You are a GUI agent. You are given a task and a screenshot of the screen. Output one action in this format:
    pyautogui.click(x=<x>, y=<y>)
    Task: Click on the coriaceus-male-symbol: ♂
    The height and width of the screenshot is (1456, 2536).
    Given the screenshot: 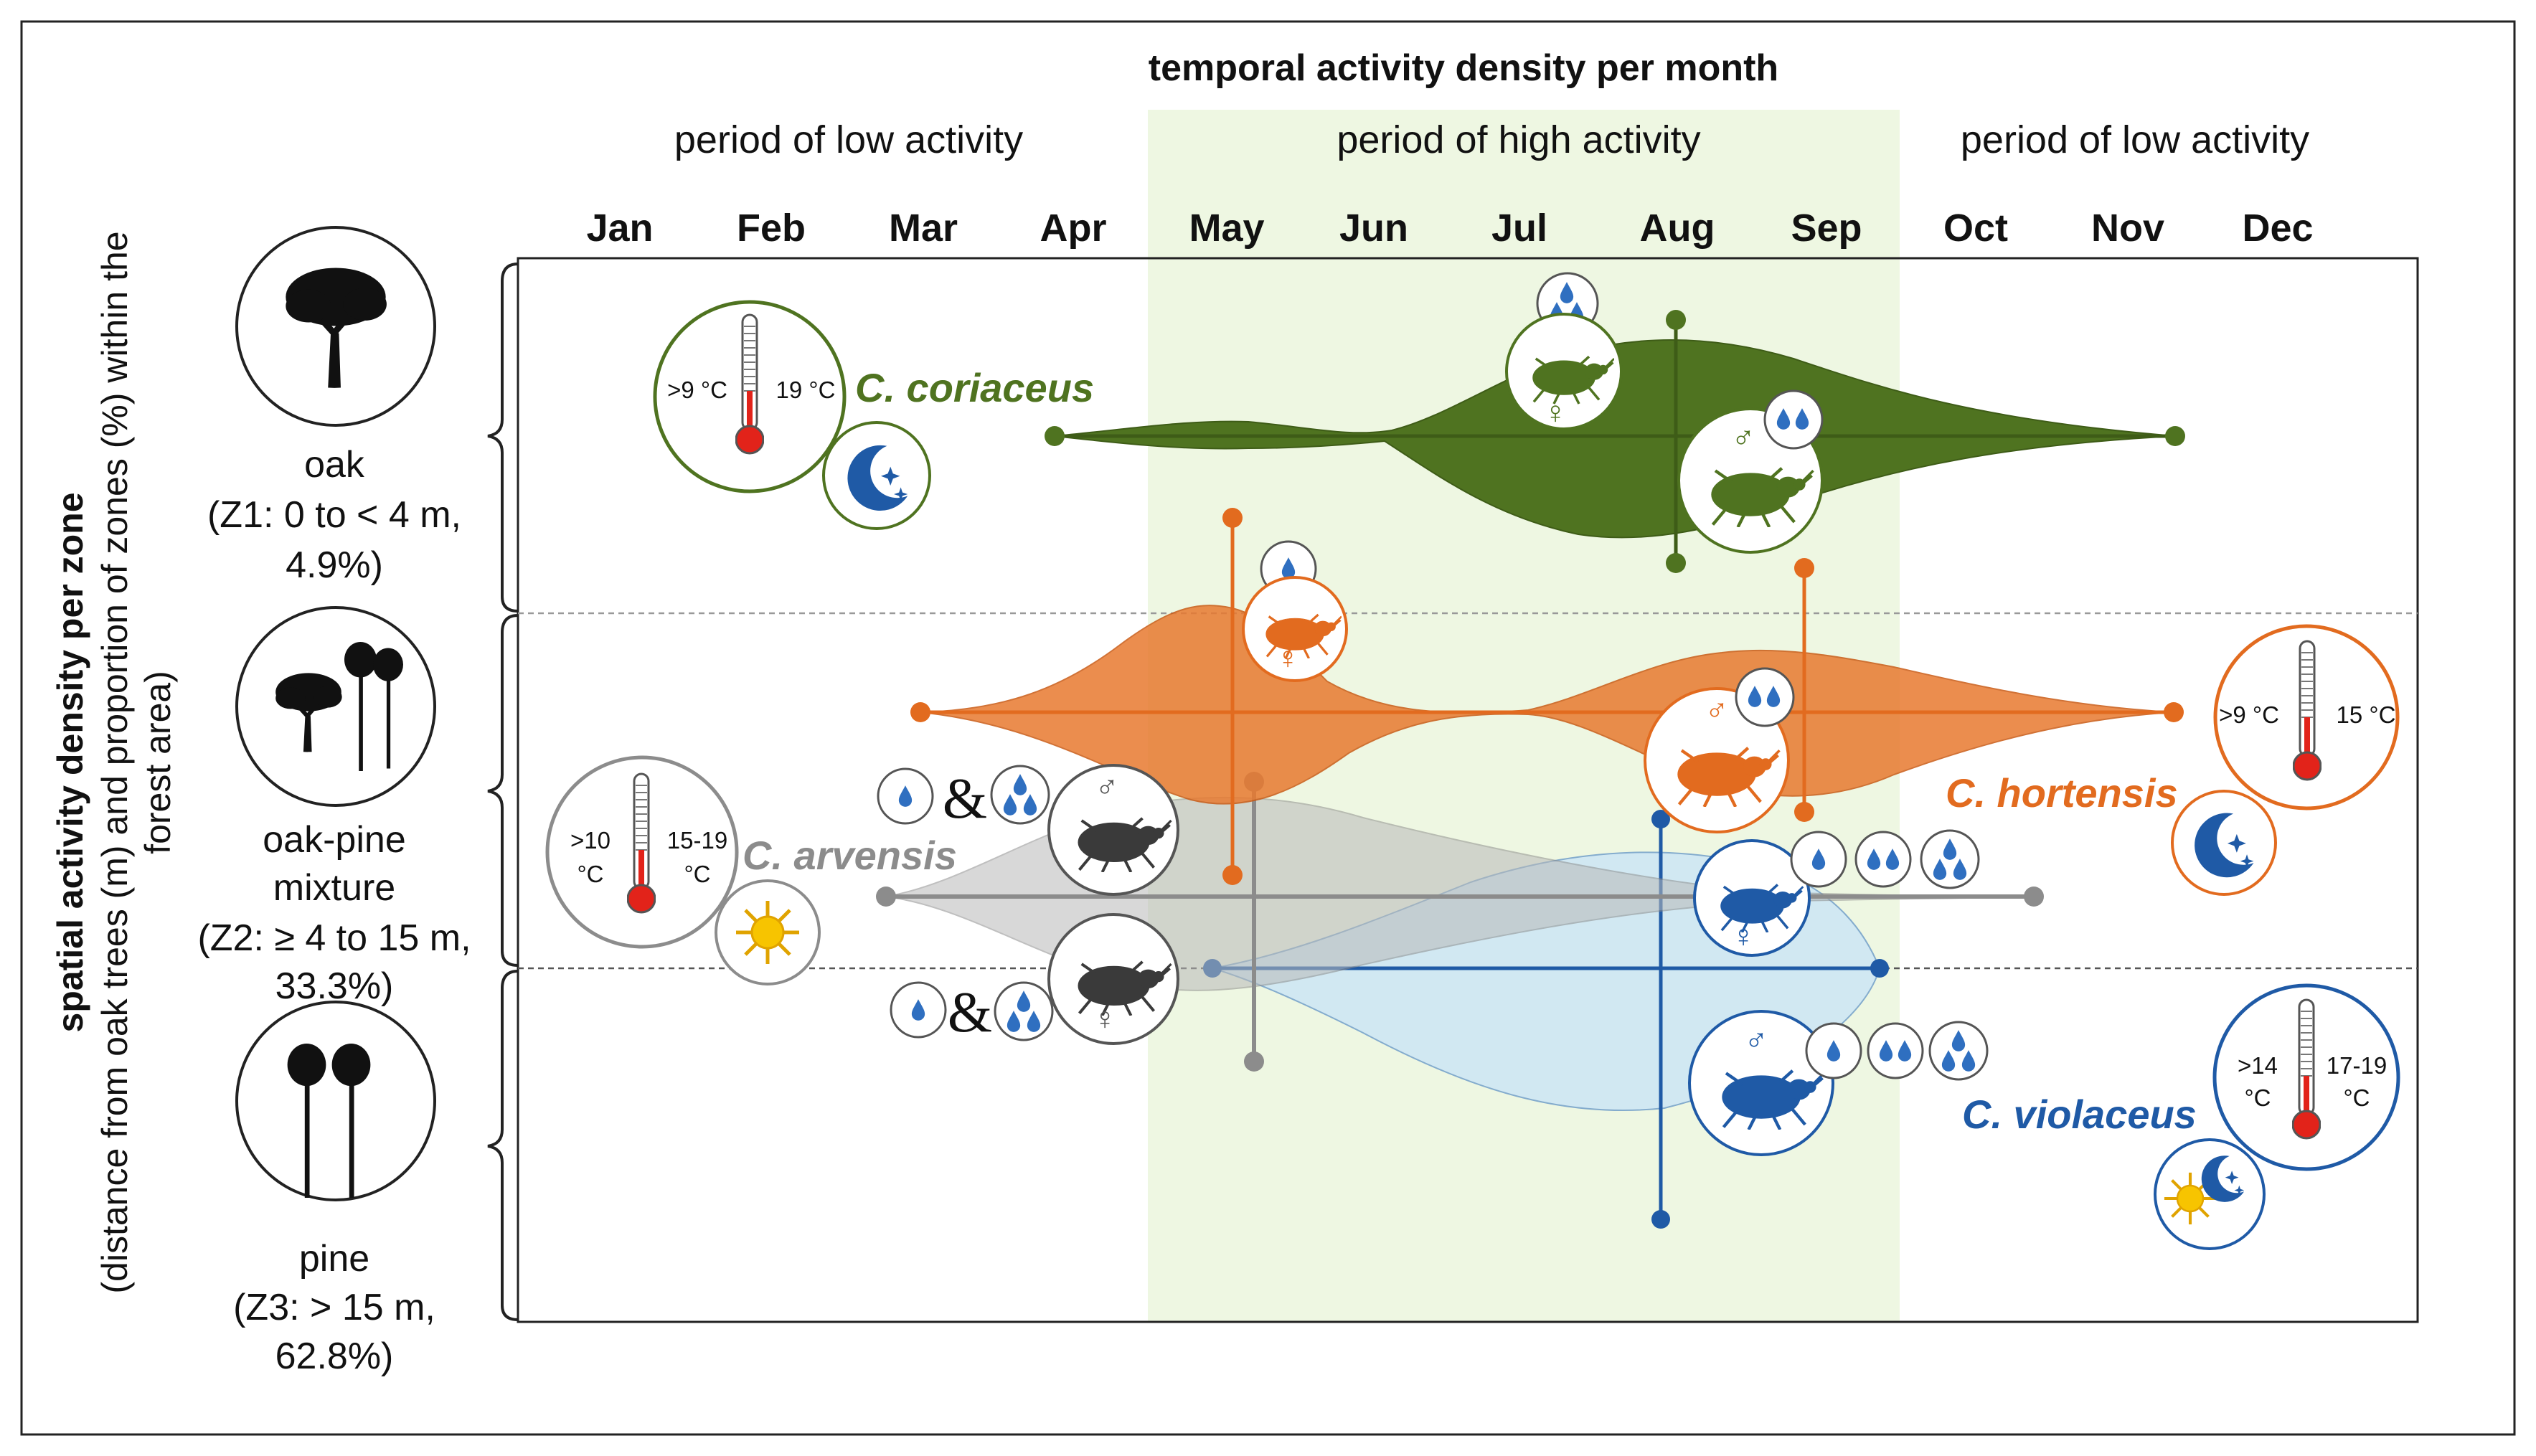 What is the action you would take?
    pyautogui.click(x=1743, y=437)
    